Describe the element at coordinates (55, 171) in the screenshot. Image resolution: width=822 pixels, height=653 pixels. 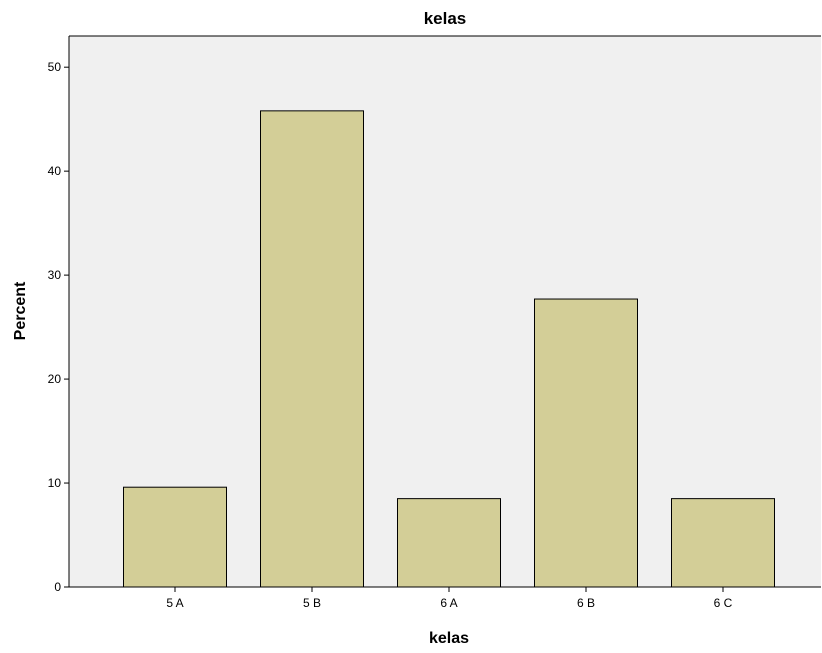
I see `y-tick-label: 40` at that location.